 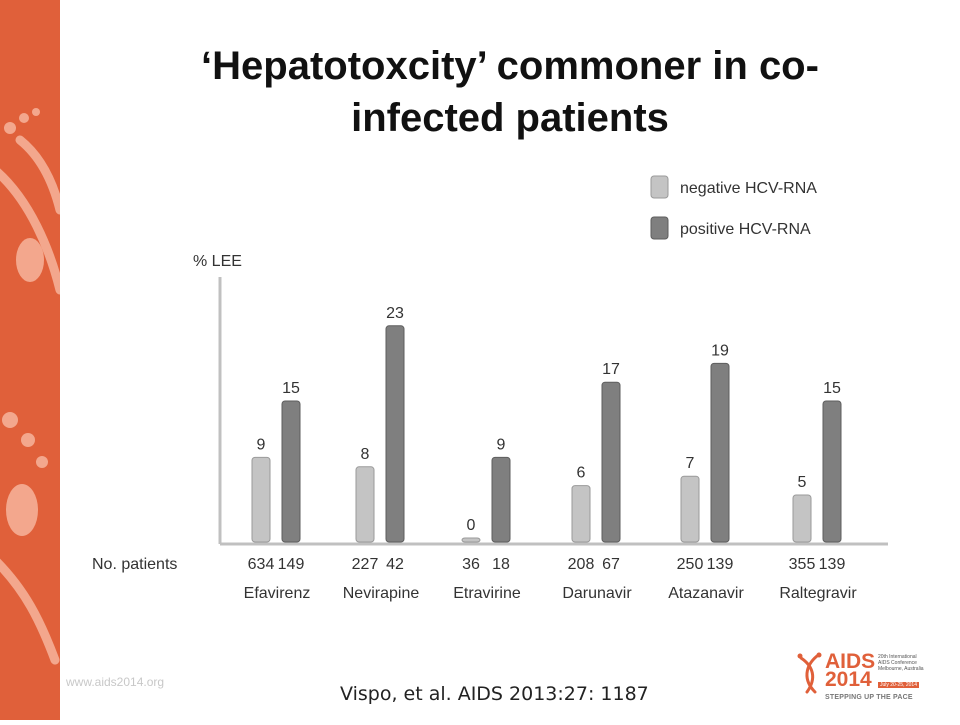 I want to click on data-label: 17, so click(x=611, y=369).